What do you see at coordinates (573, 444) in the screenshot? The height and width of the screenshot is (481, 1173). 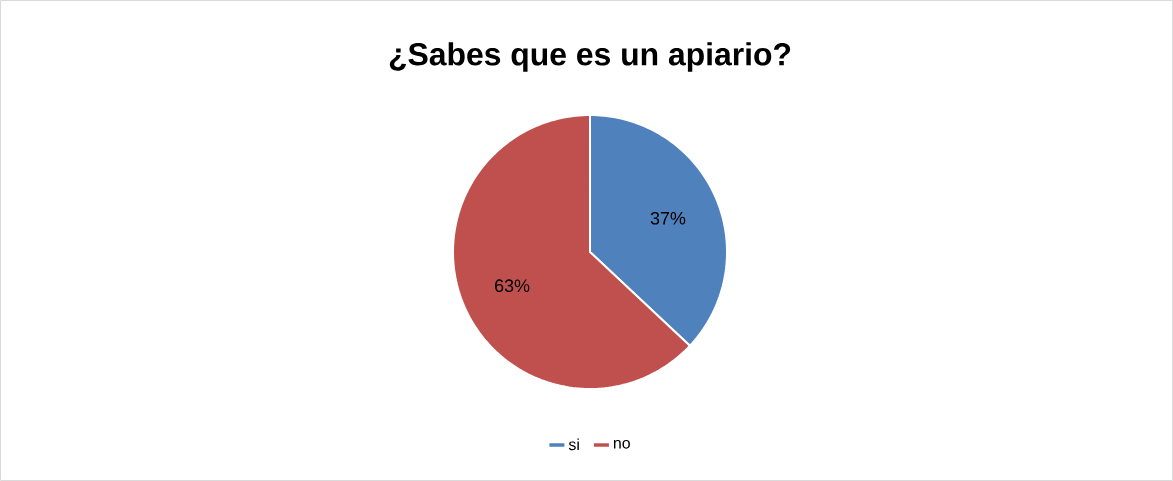 I see `legend-label: si` at bounding box center [573, 444].